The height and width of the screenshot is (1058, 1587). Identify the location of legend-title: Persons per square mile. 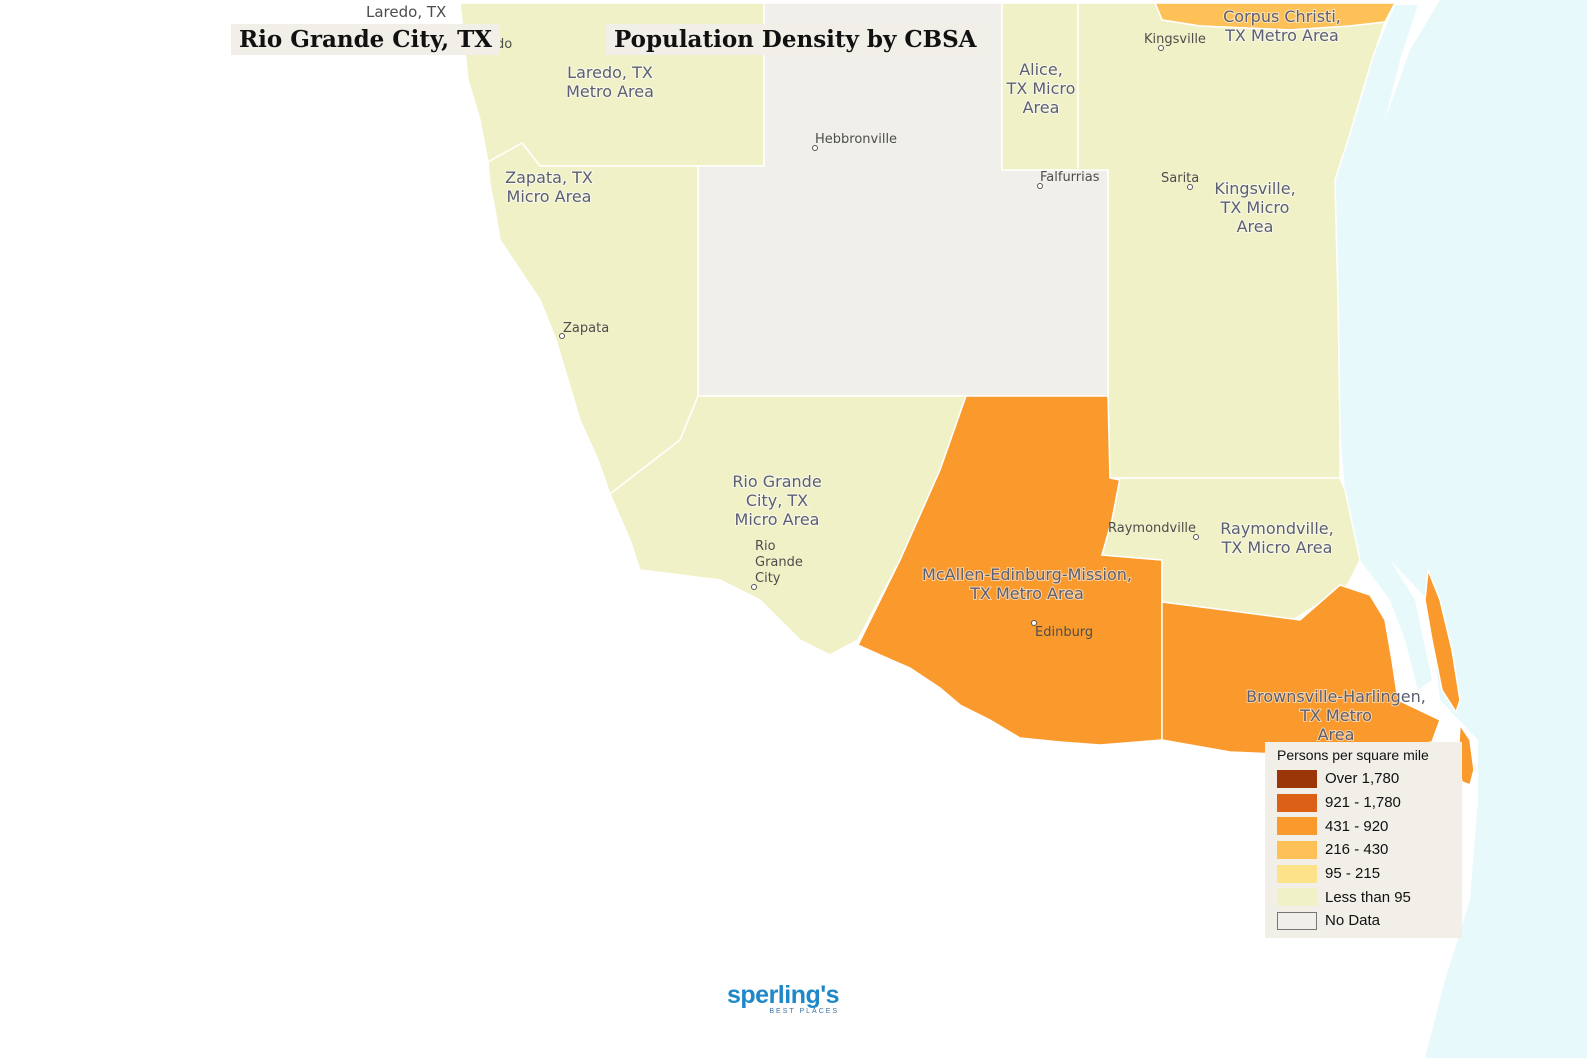
(1353, 755).